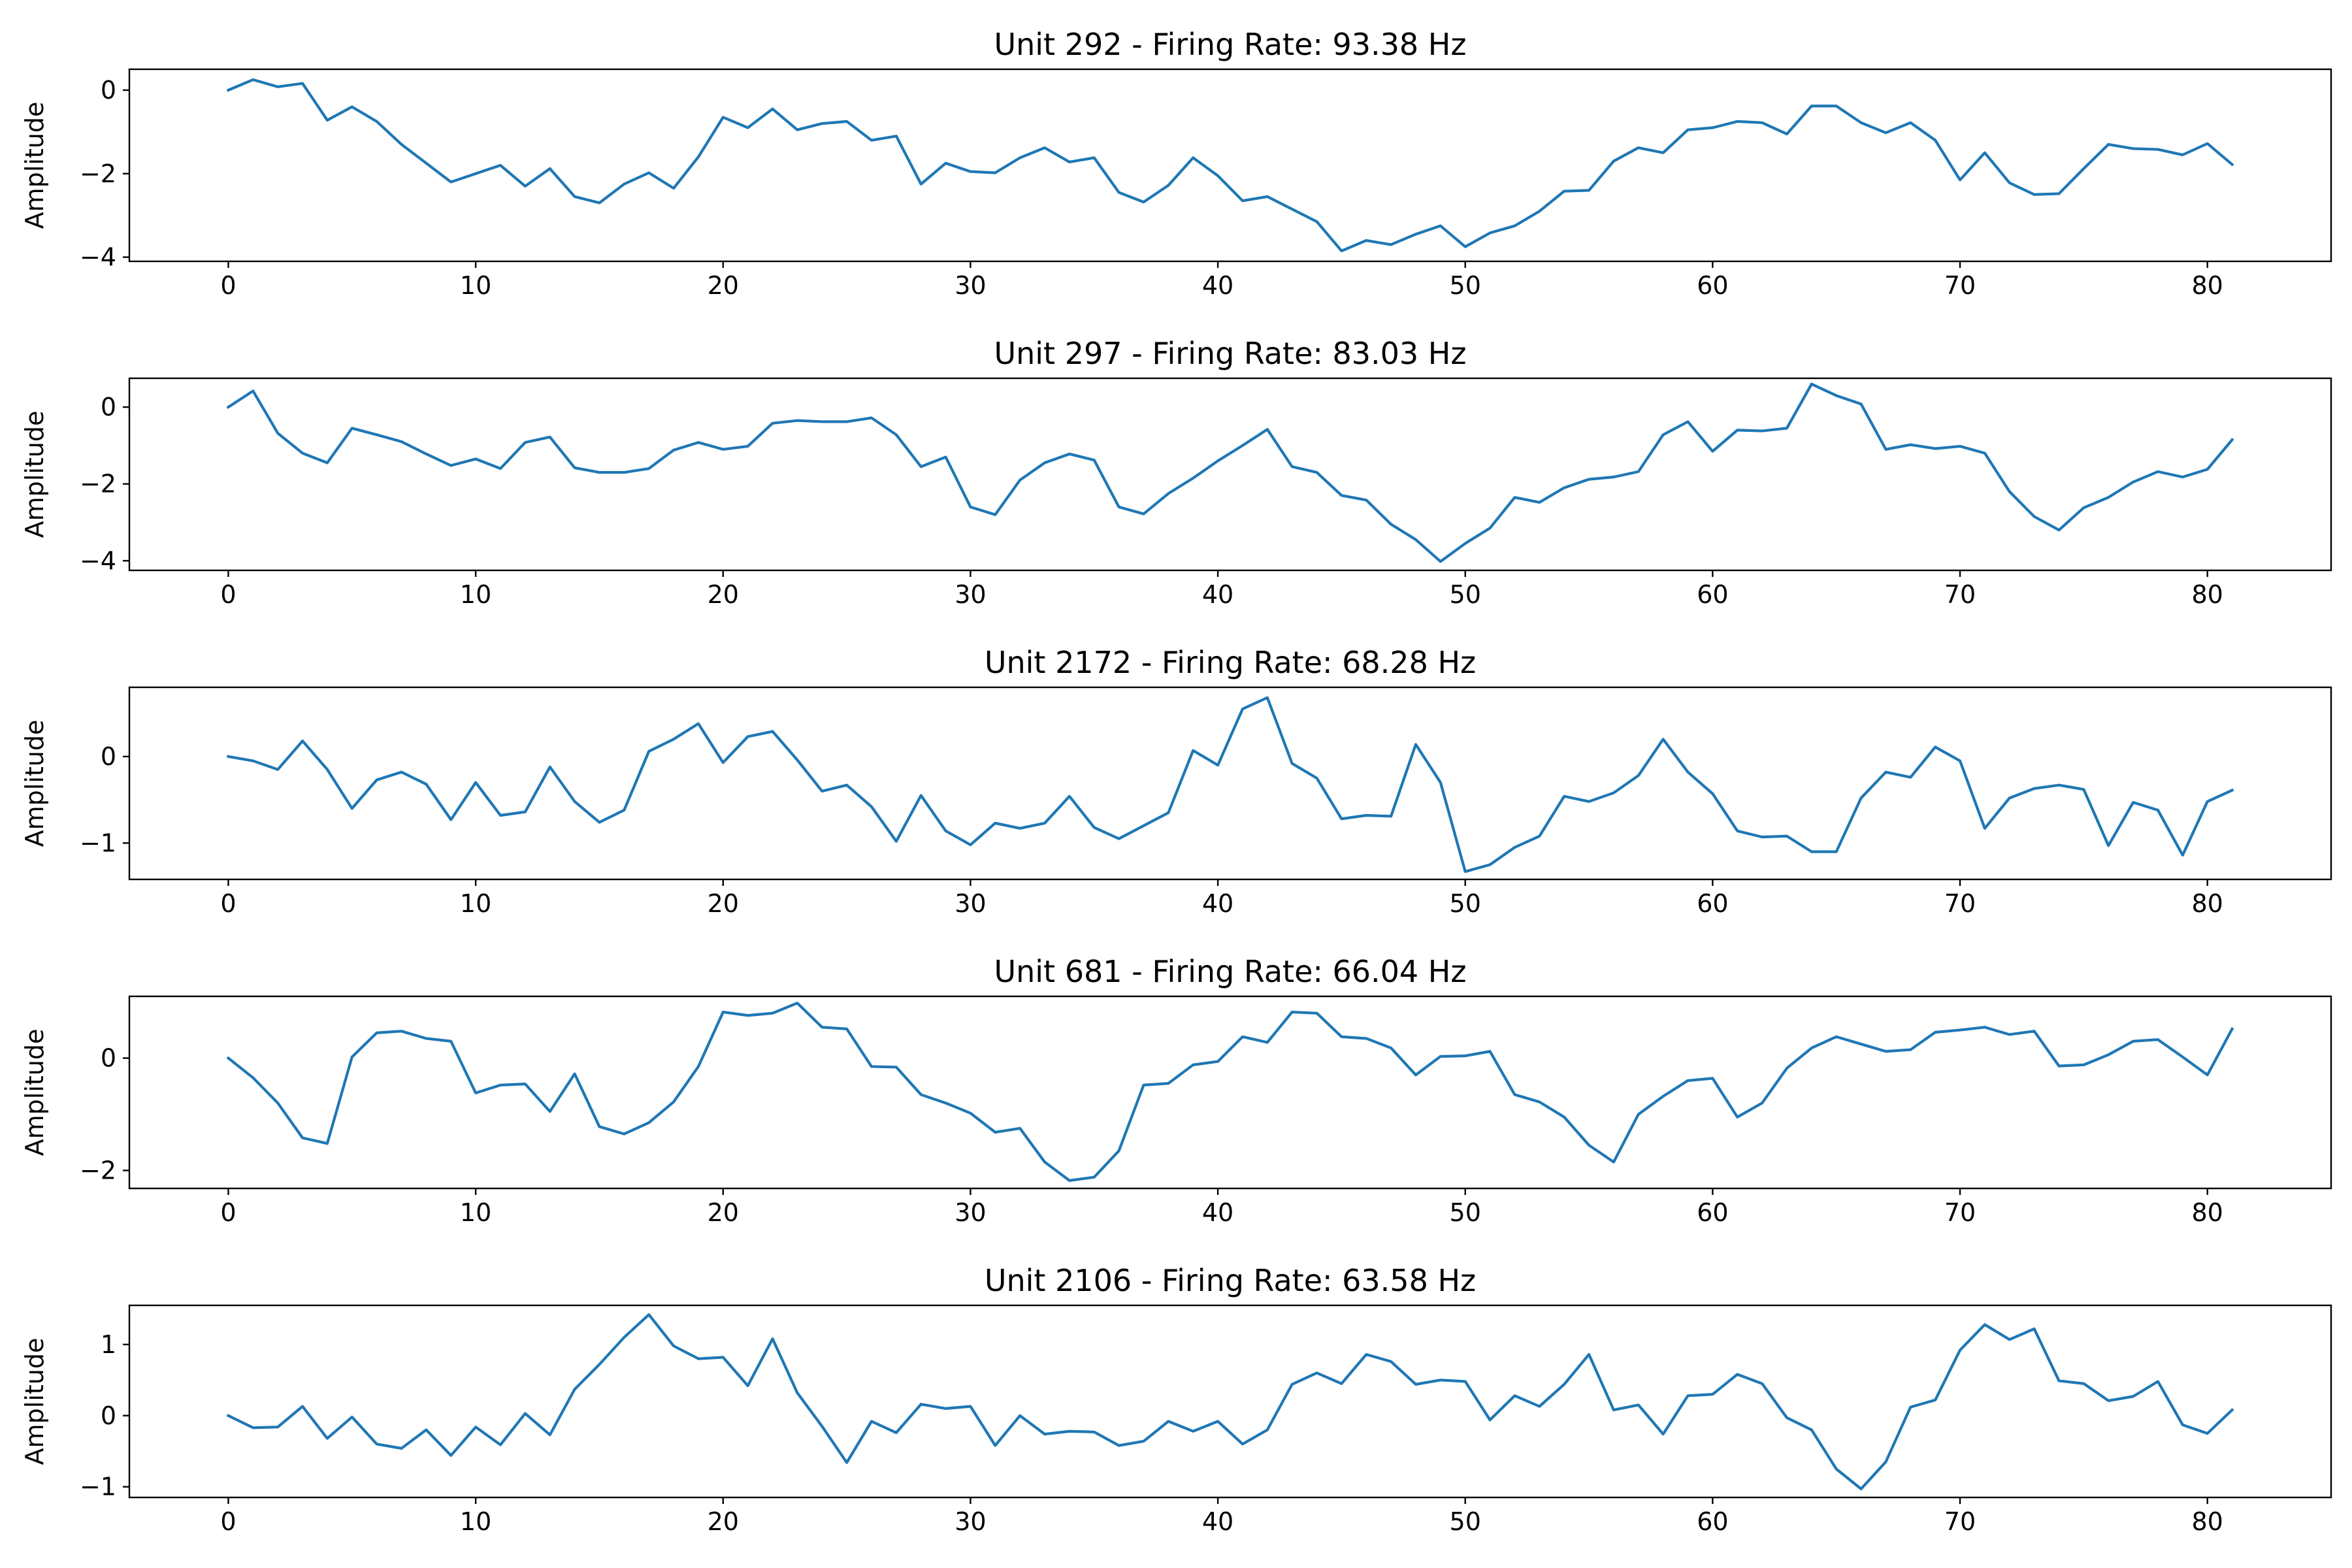 The width and height of the screenshot is (2352, 1568). Describe the element at coordinates (108, 1344) in the screenshot. I see `y-tick-label: 1` at that location.